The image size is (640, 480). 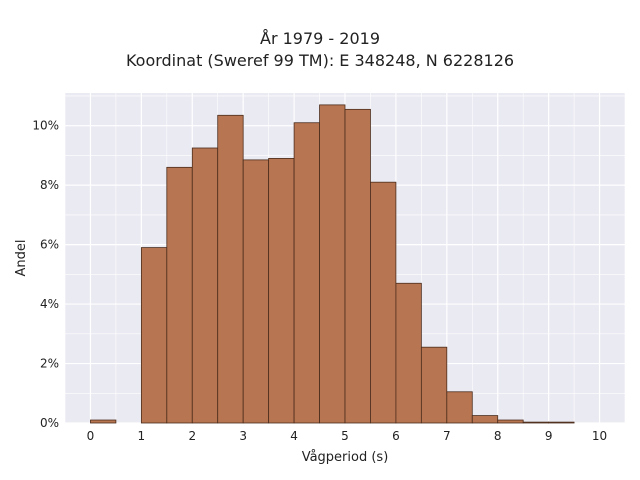 What do you see at coordinates (345, 457) in the screenshot?
I see `x-axis-label: Vågperiod (s)` at bounding box center [345, 457].